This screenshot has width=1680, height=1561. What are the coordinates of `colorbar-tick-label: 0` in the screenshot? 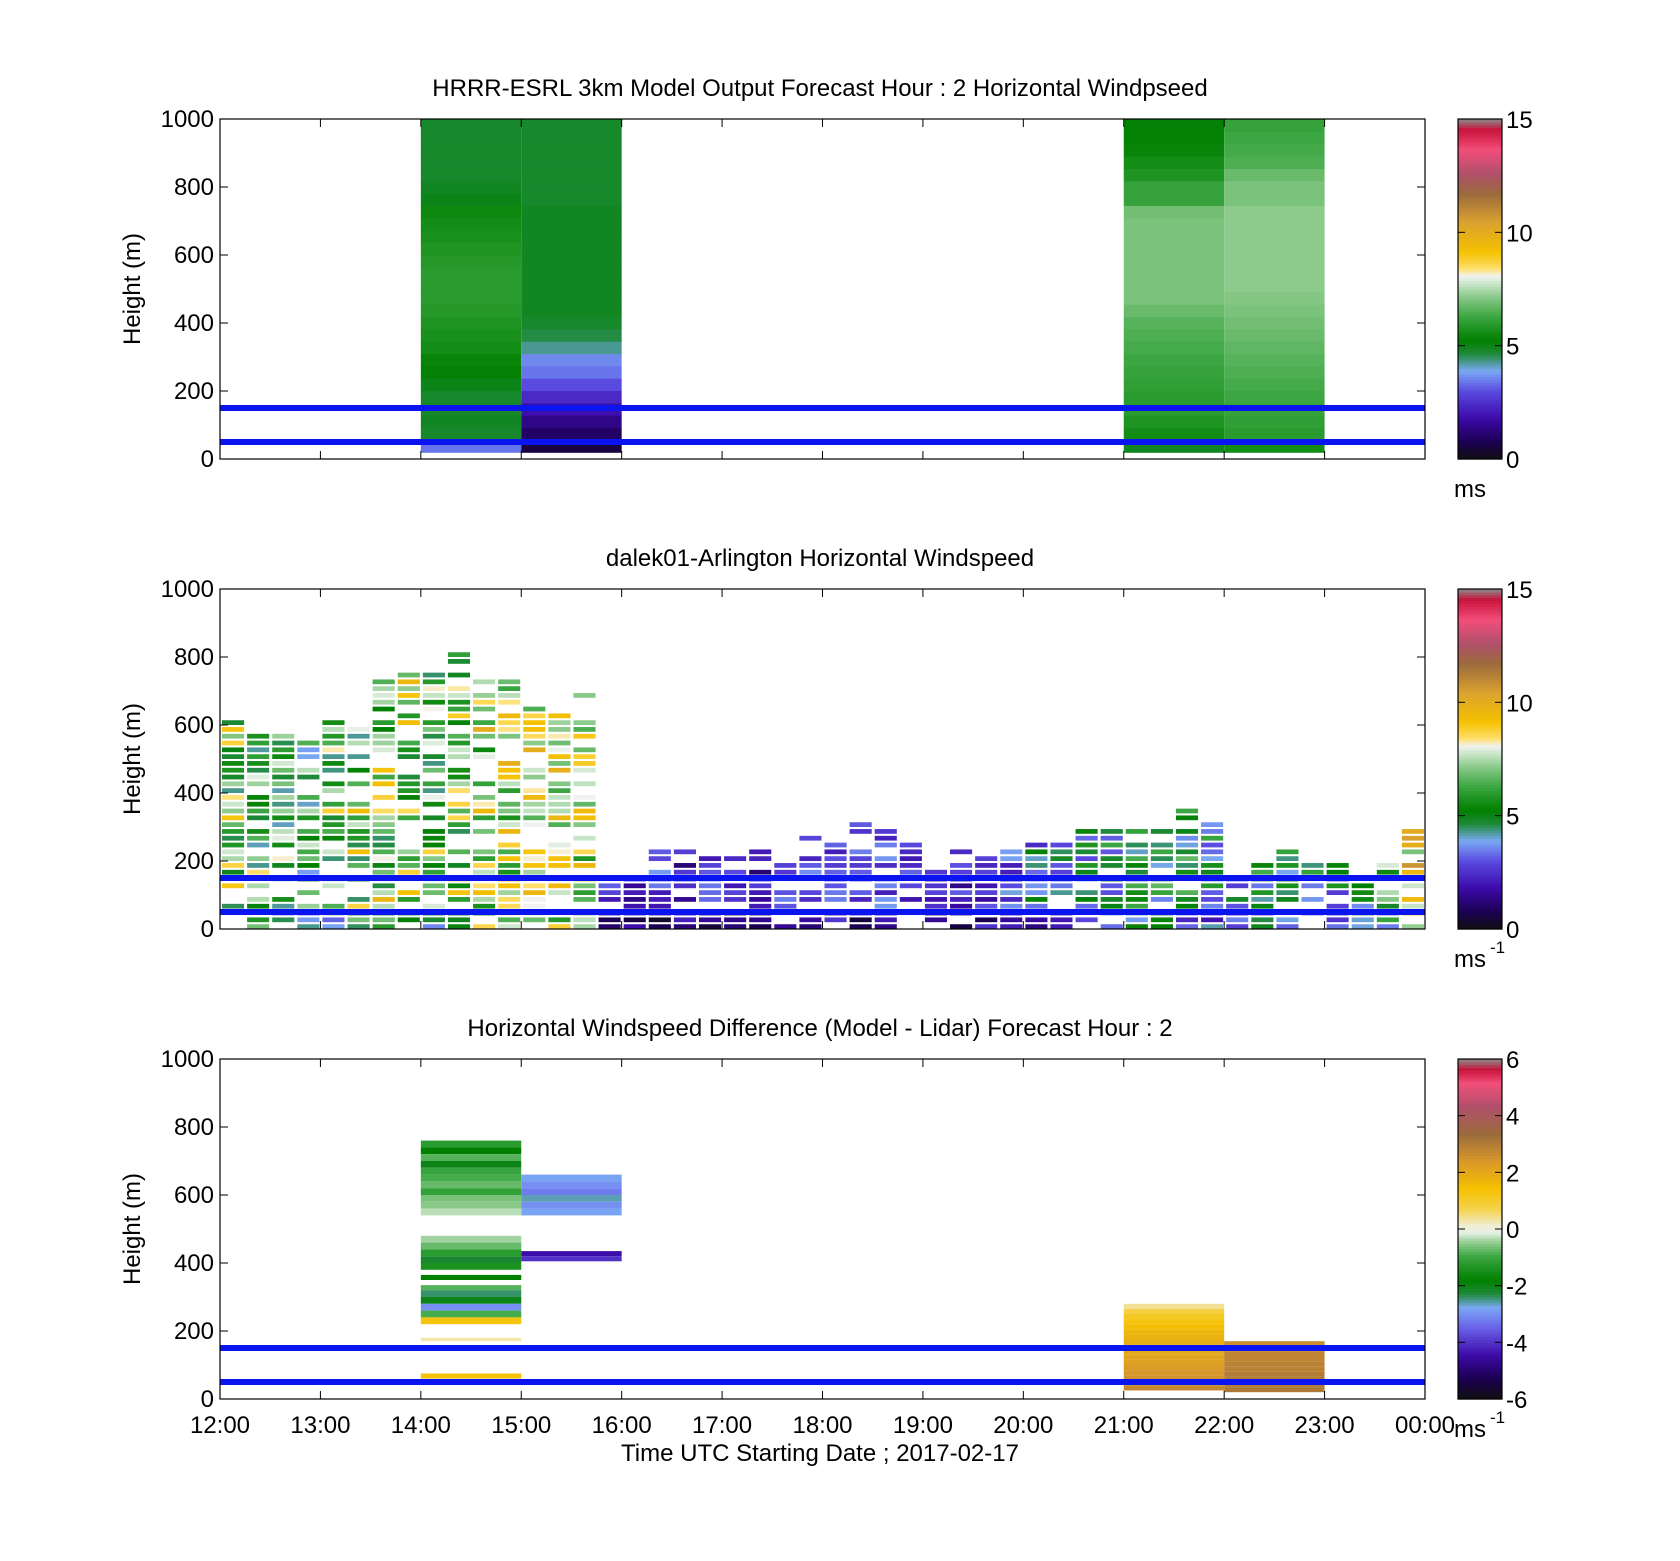 It's located at (1512, 1230).